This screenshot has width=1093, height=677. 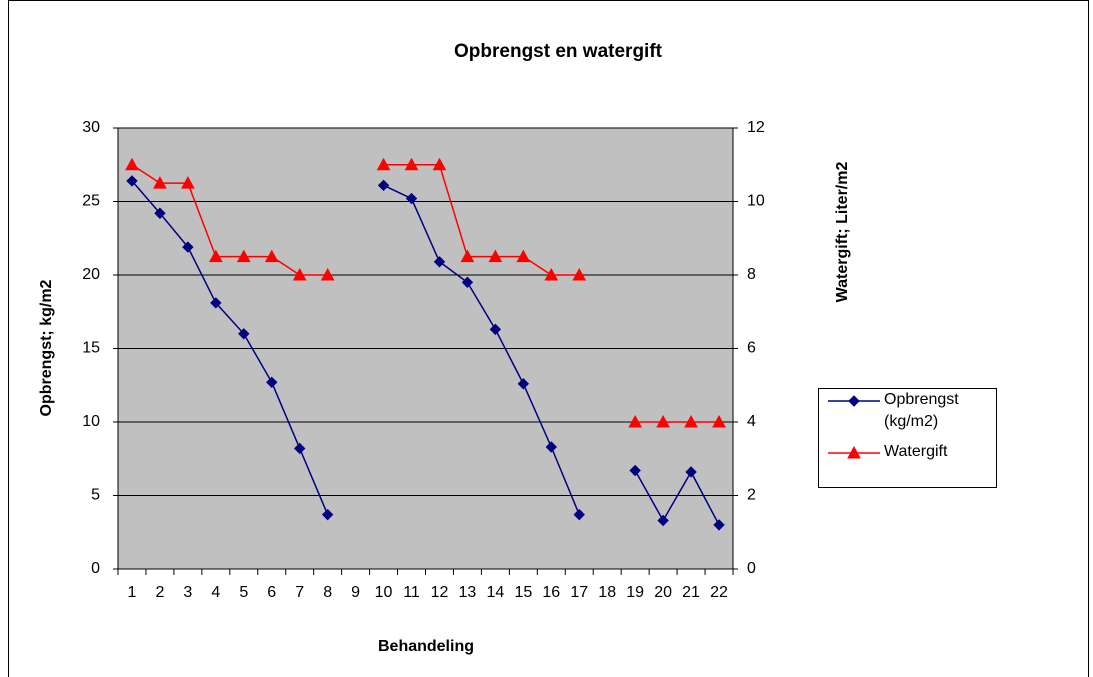 What do you see at coordinates (95, 495) in the screenshot?
I see `y-tick-label: 5` at bounding box center [95, 495].